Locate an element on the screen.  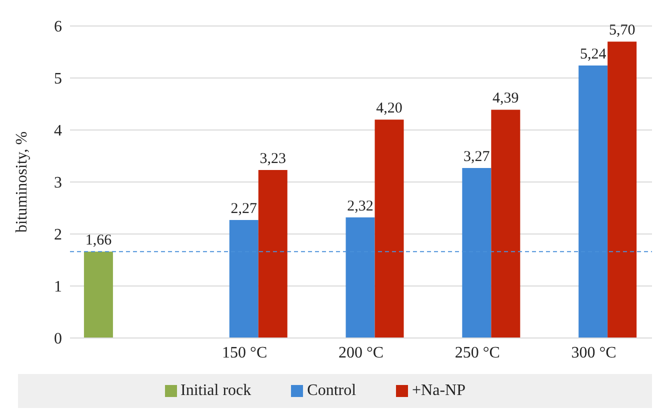
data-label: 2,32 is located at coordinates (360, 206).